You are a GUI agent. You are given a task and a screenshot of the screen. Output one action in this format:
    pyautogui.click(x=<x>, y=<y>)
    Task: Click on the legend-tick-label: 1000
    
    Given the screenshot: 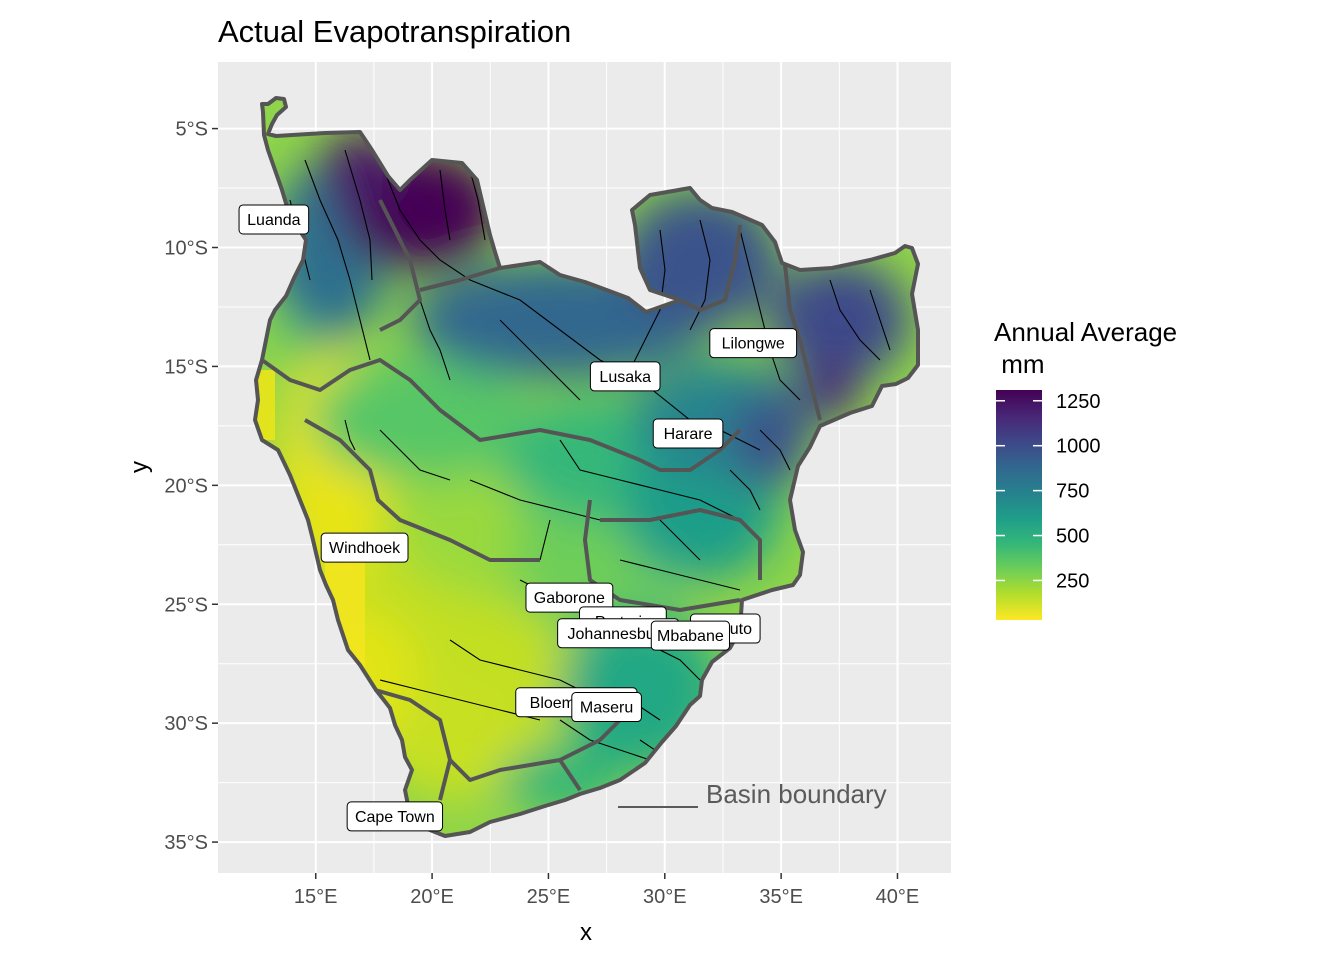 What is the action you would take?
    pyautogui.click(x=1078, y=447)
    